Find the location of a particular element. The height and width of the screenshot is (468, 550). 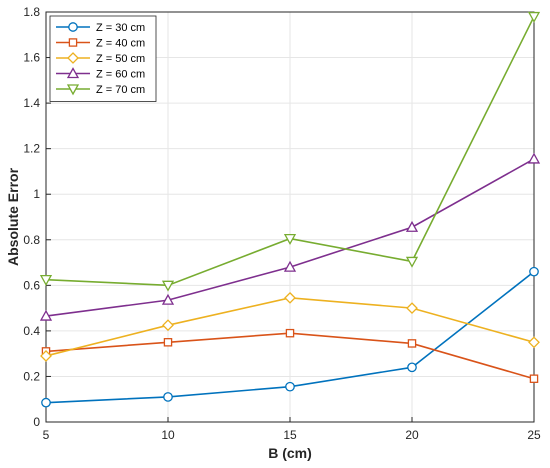

x-axis-title: B (cm) is located at coordinates (290, 453).